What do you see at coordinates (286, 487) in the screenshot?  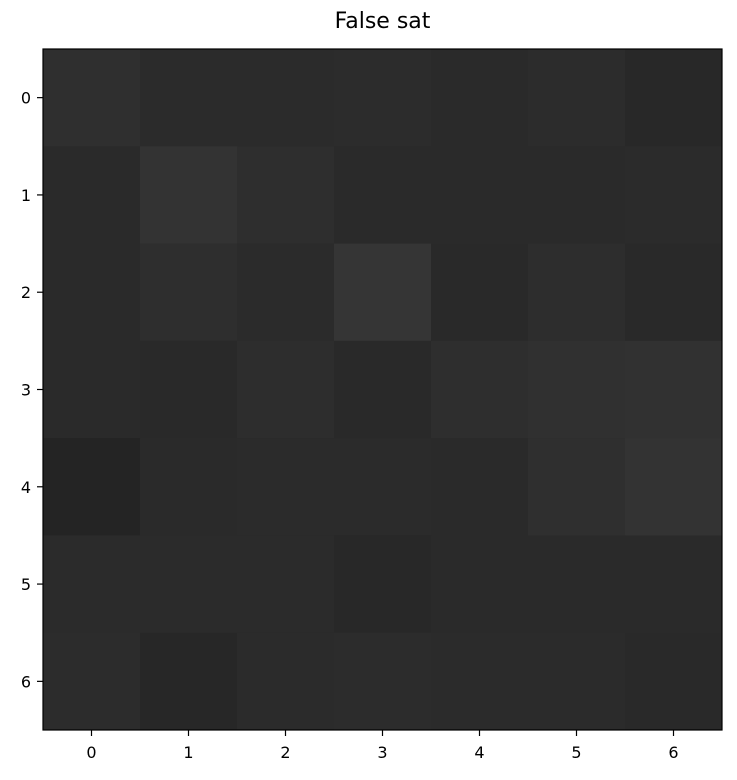 I see `heatmap-cell-r4-c2` at bounding box center [286, 487].